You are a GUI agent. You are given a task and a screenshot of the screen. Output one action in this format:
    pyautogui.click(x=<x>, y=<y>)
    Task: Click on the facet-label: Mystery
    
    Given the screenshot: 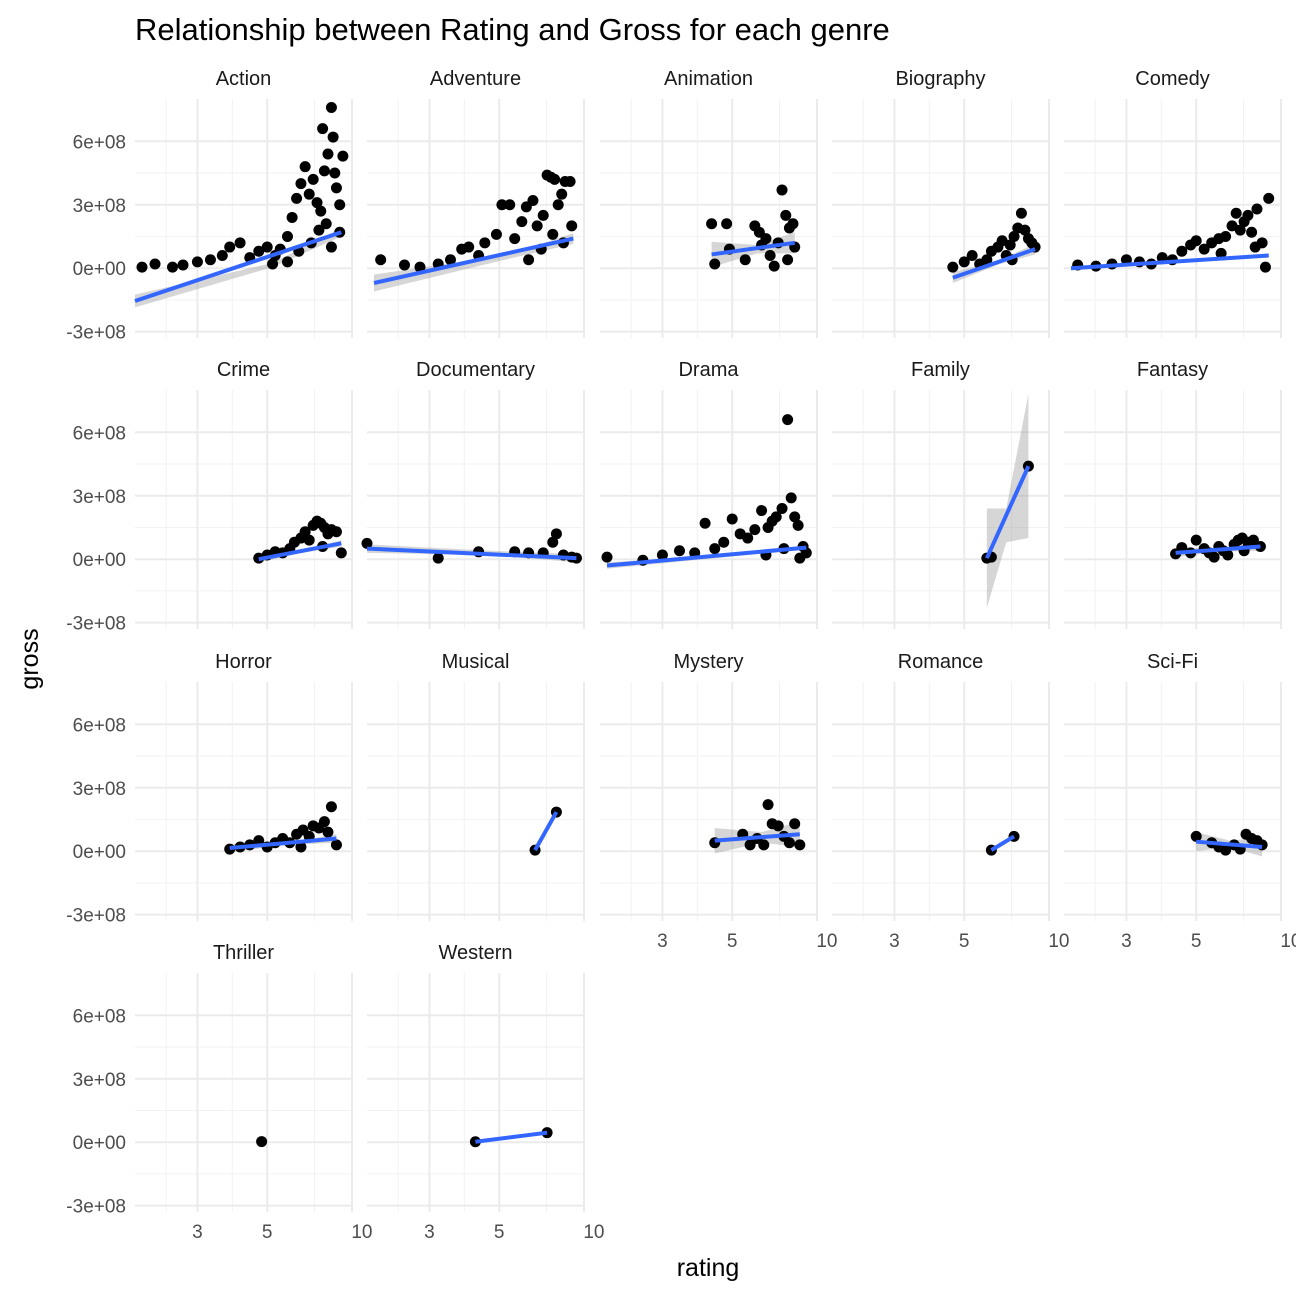 What is the action you would take?
    pyautogui.click(x=709, y=662)
    